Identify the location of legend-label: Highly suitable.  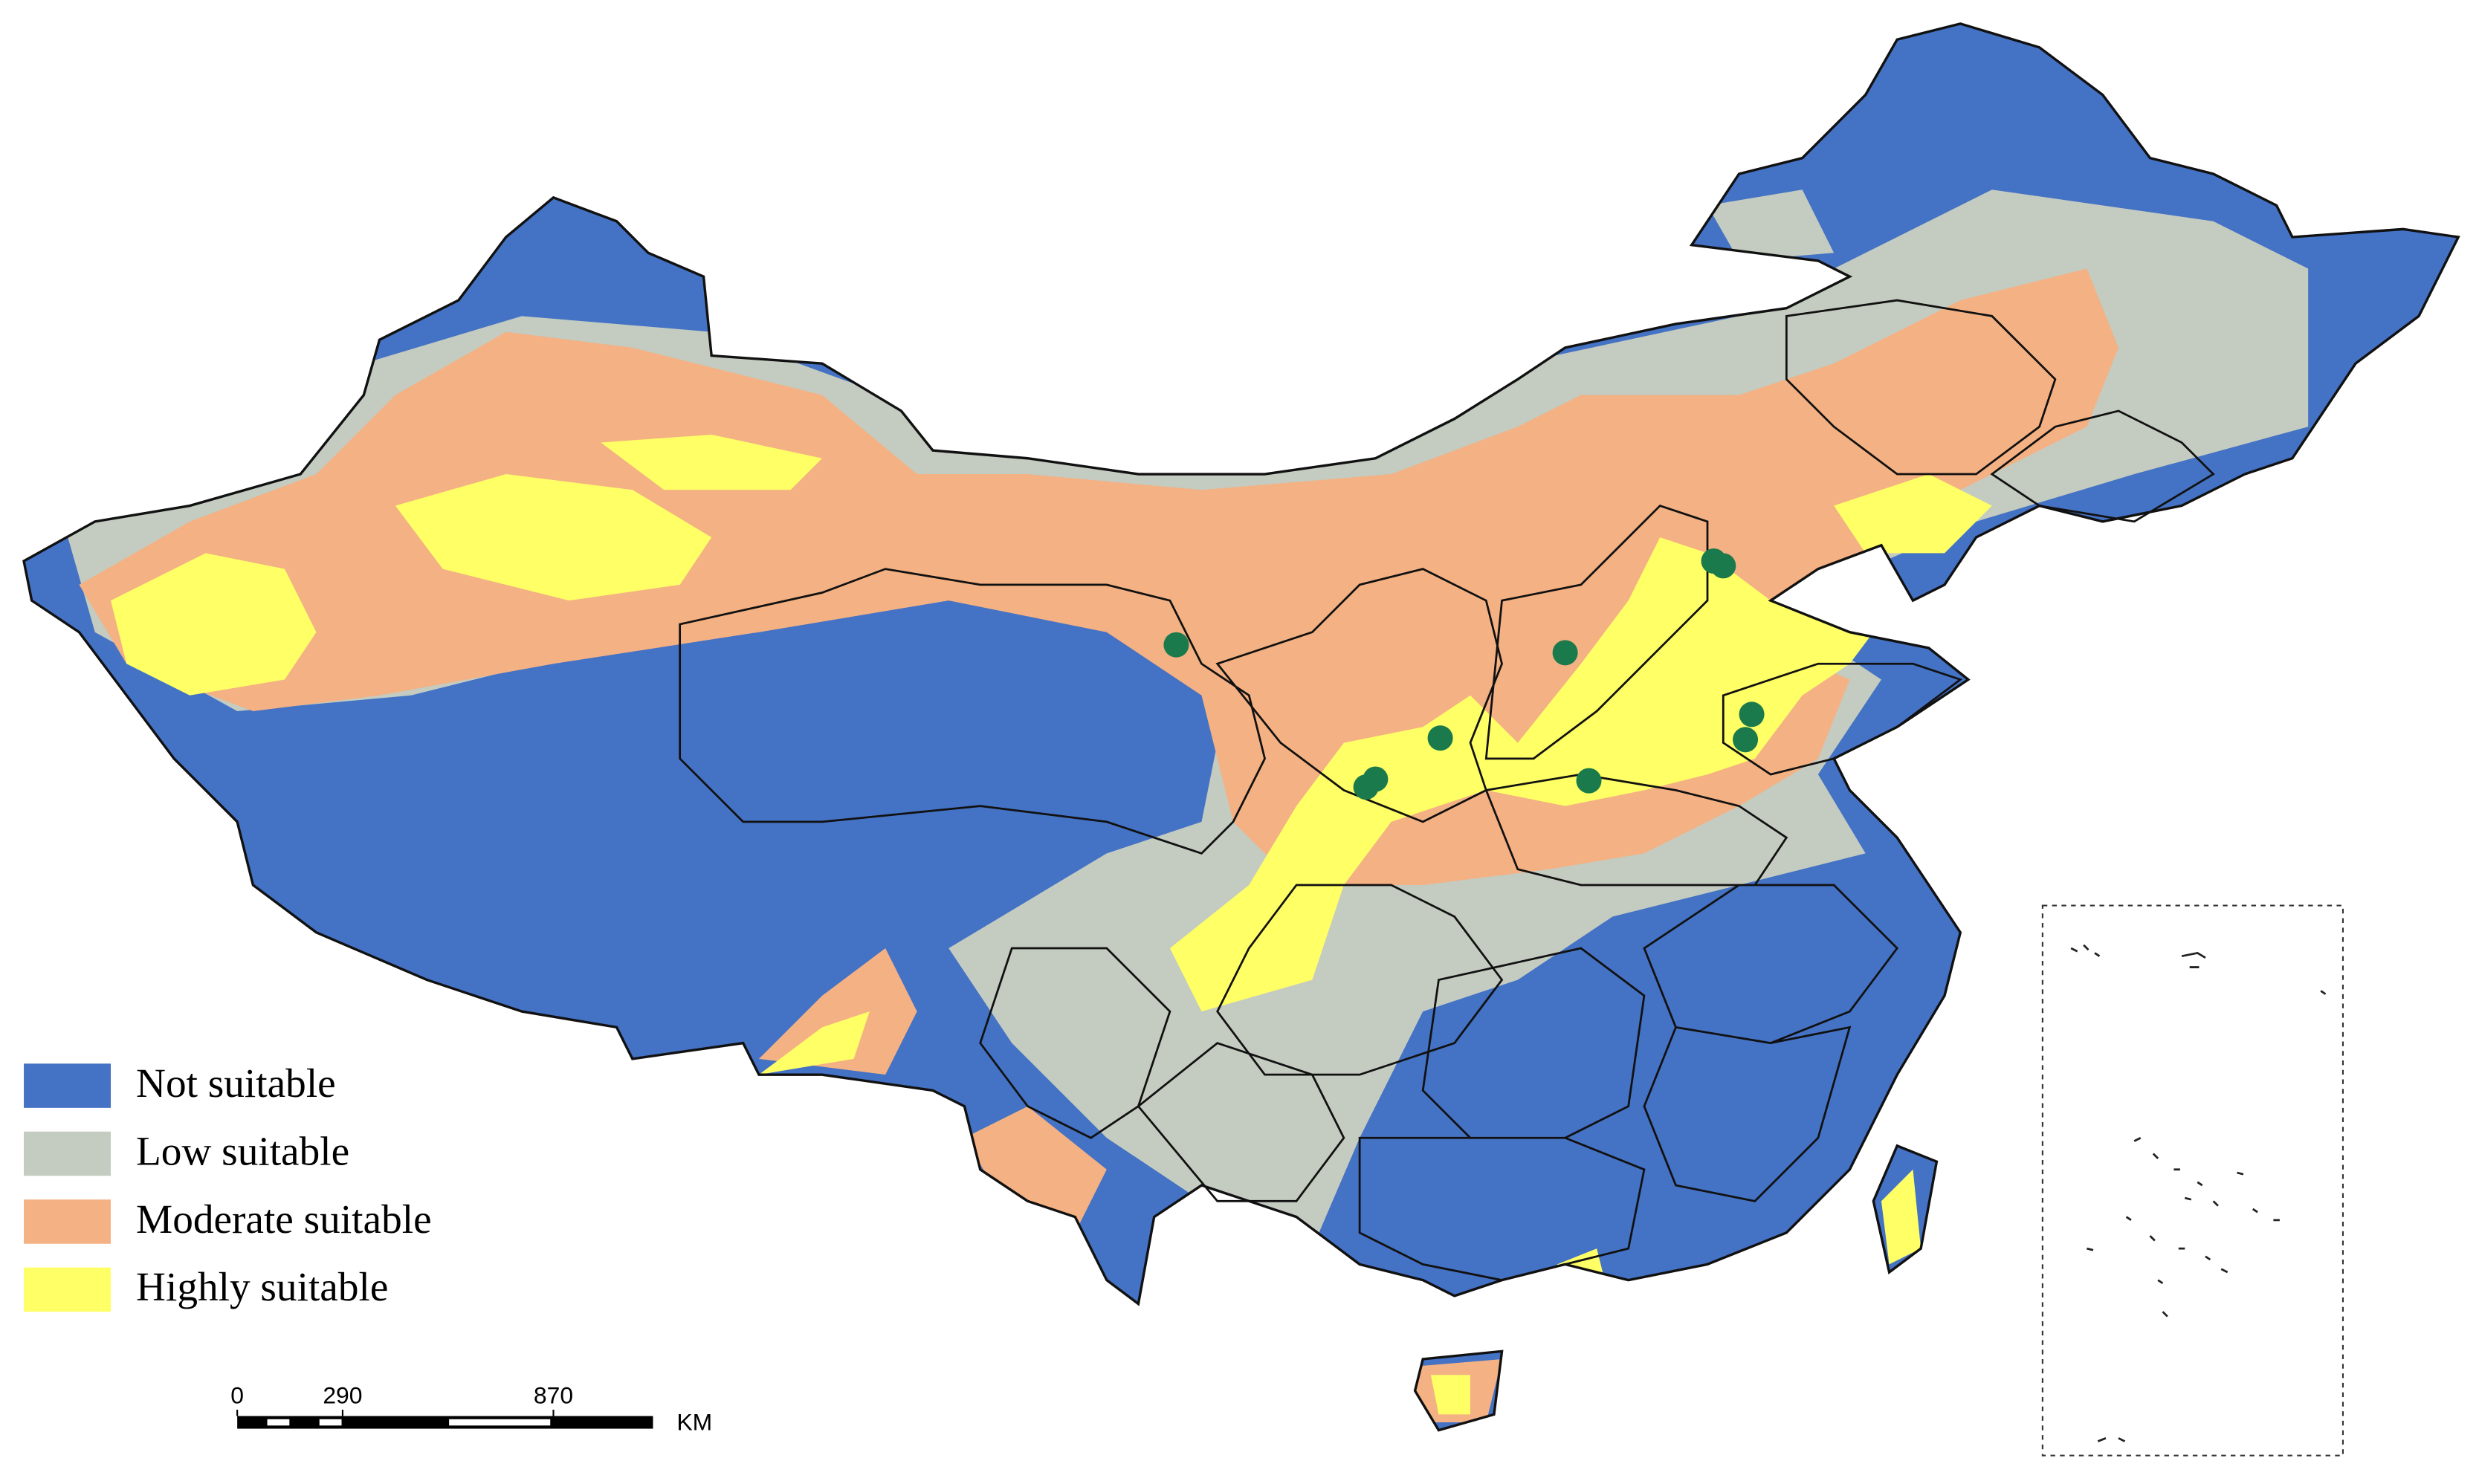
(262, 1287).